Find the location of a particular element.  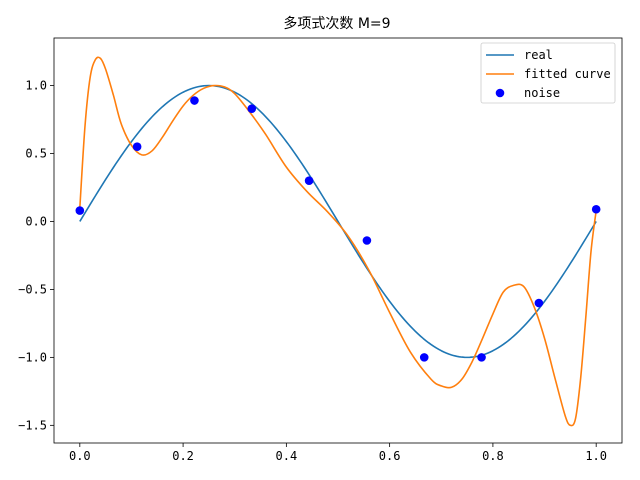

x-tick-label: 0.6 is located at coordinates (390, 456).